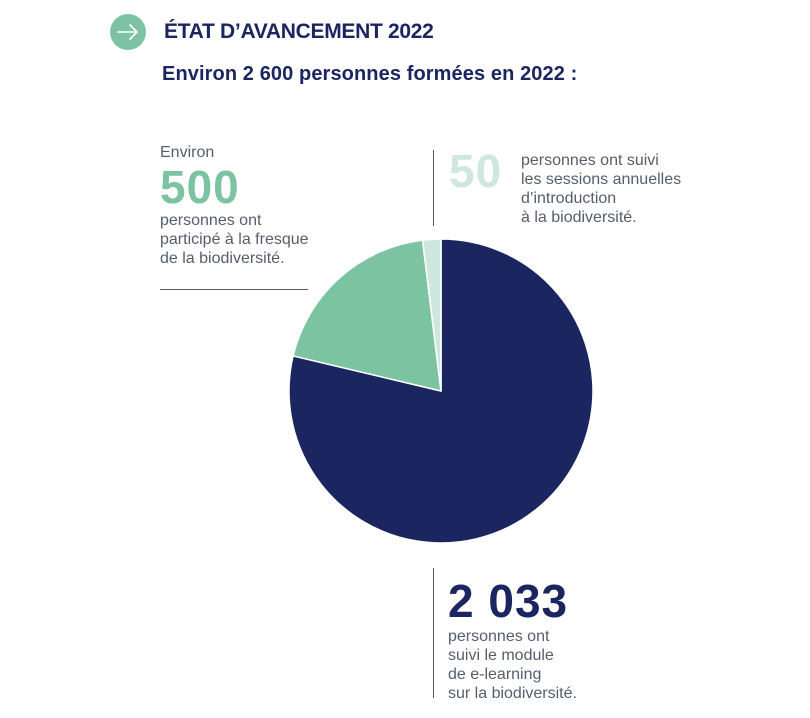 The width and height of the screenshot is (810, 718). What do you see at coordinates (569, 198) in the screenshot?
I see `label-sessions-line: d’introduction` at bounding box center [569, 198].